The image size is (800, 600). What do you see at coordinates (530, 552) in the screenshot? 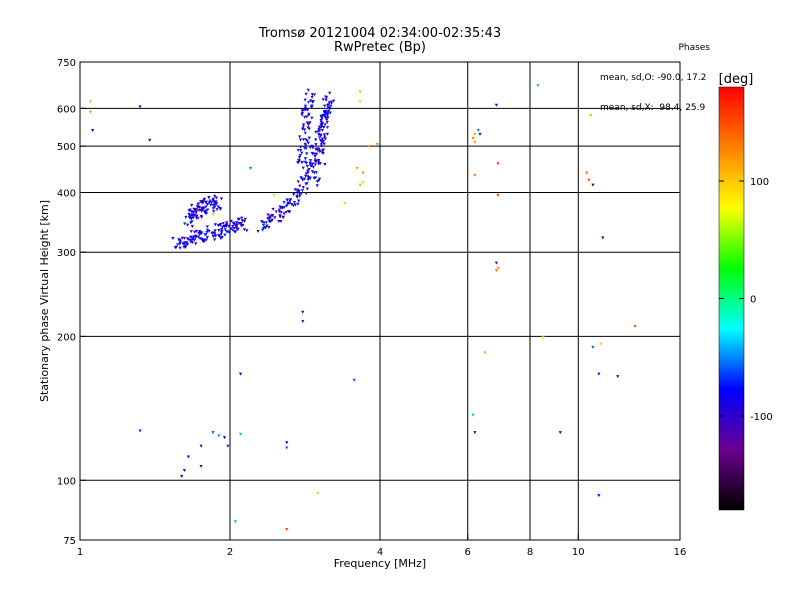
I see `x-tick-label: 8` at bounding box center [530, 552].